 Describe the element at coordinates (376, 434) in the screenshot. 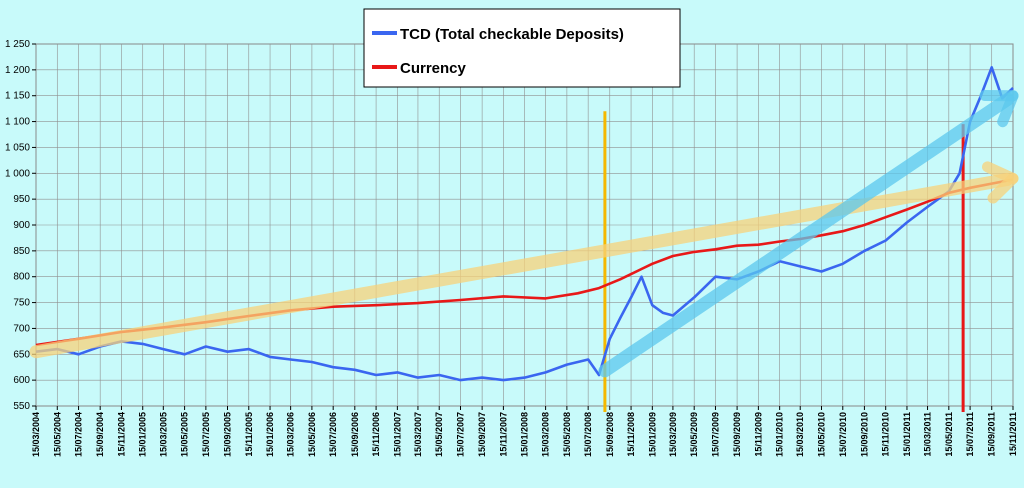

I see `x-tick-label: 15/11/2006` at that location.